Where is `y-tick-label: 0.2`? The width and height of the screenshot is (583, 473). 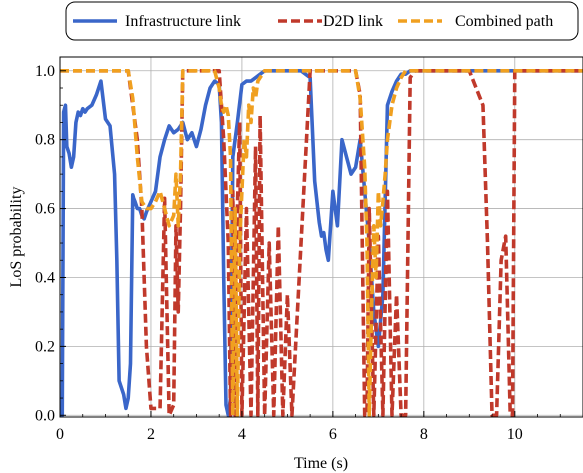 y-tick-label: 0.2 is located at coordinates (45, 346).